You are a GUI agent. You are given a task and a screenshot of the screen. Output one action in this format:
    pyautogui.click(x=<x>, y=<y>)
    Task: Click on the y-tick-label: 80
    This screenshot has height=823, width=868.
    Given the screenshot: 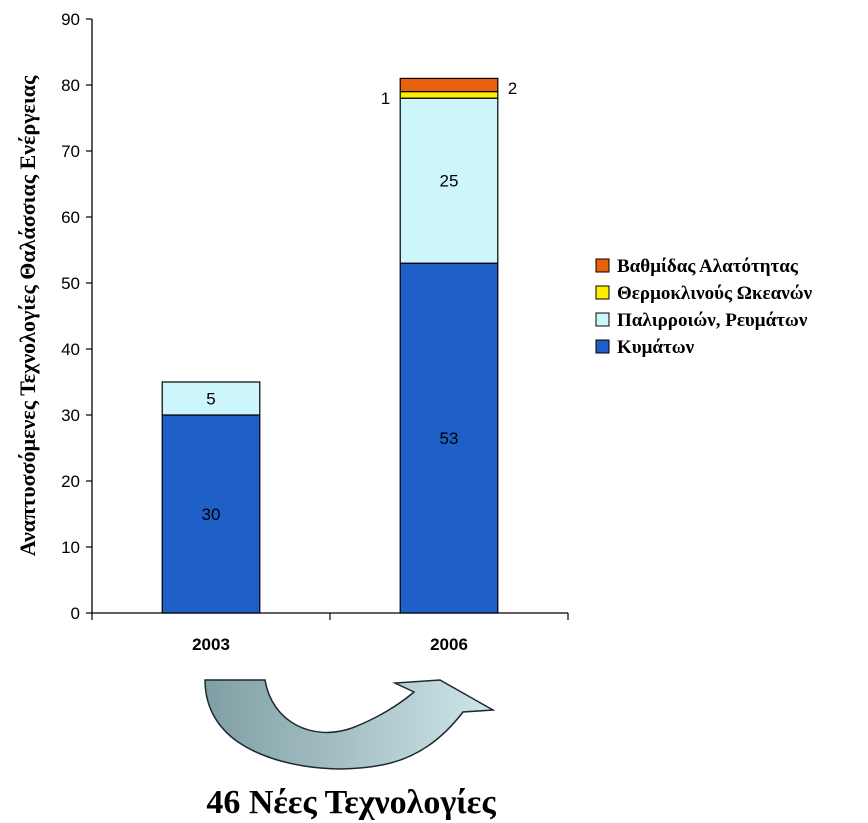 What is the action you would take?
    pyautogui.click(x=70, y=85)
    